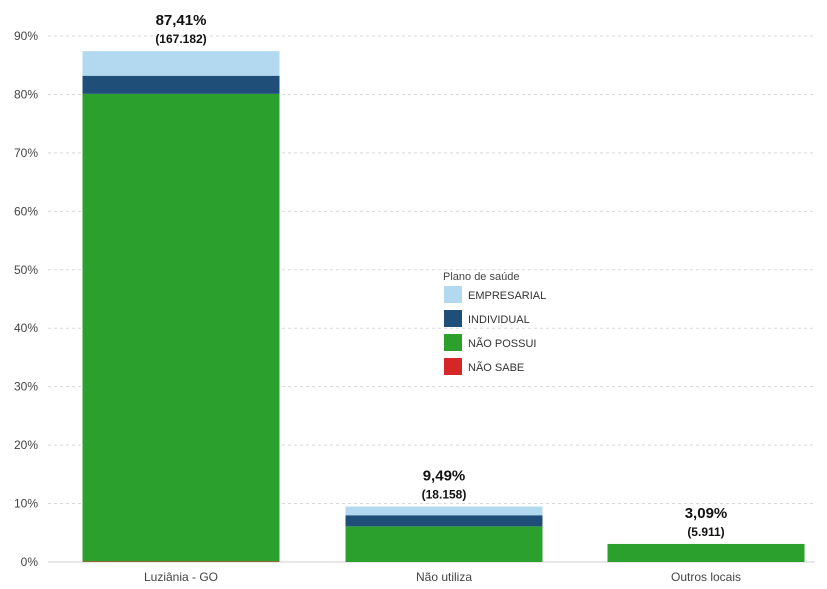  I want to click on y-tick-label: 30%, so click(26, 387).